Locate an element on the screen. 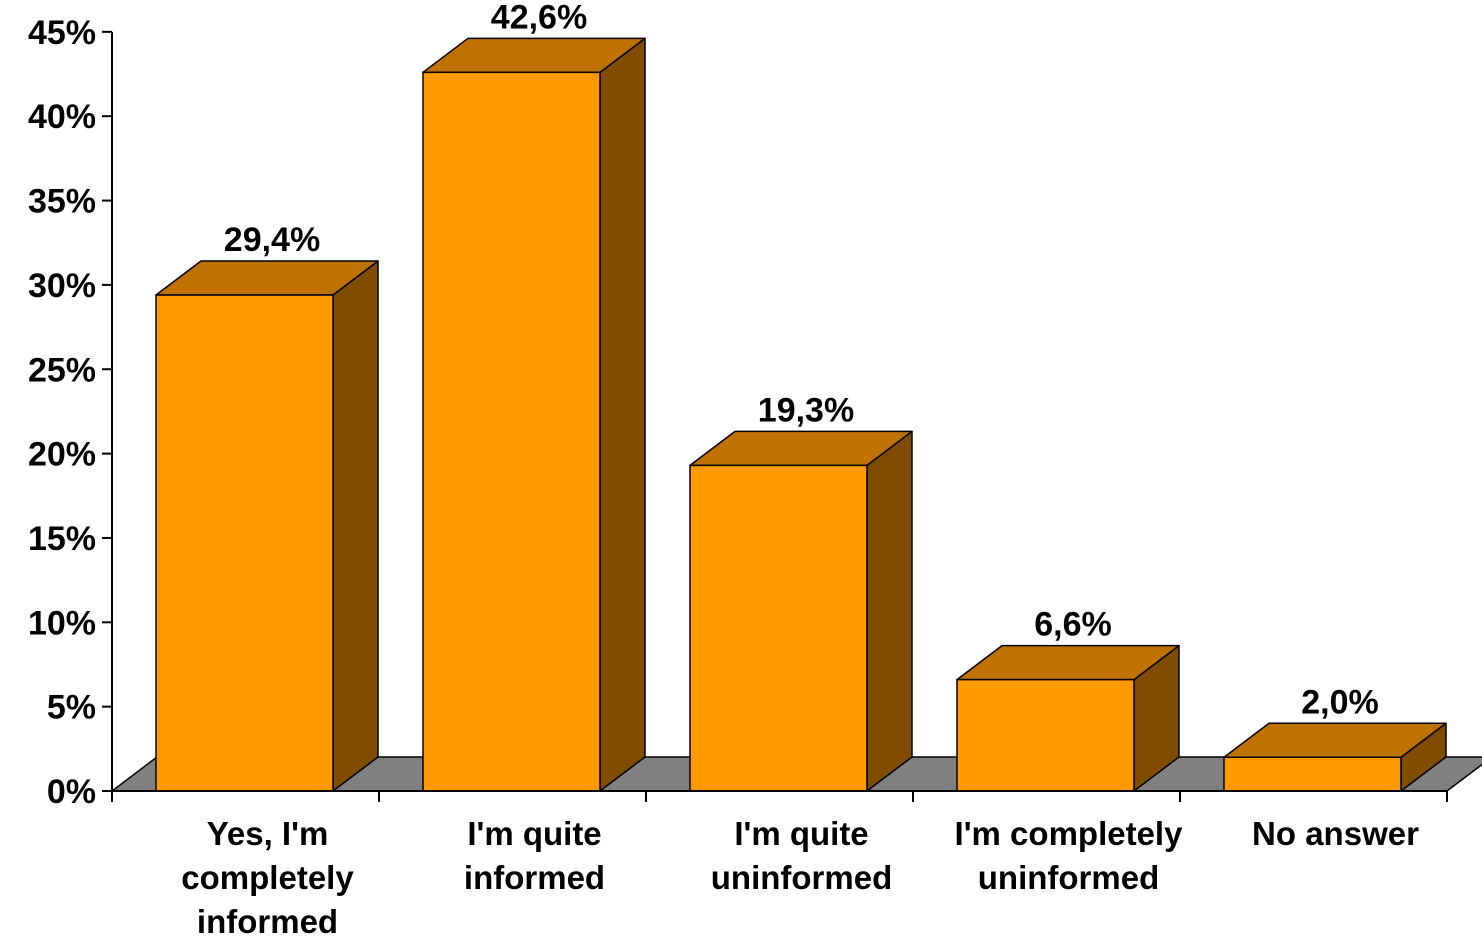 Image resolution: width=1482 pixels, height=936 pixels. y-tick-label: 25% is located at coordinates (62, 370).